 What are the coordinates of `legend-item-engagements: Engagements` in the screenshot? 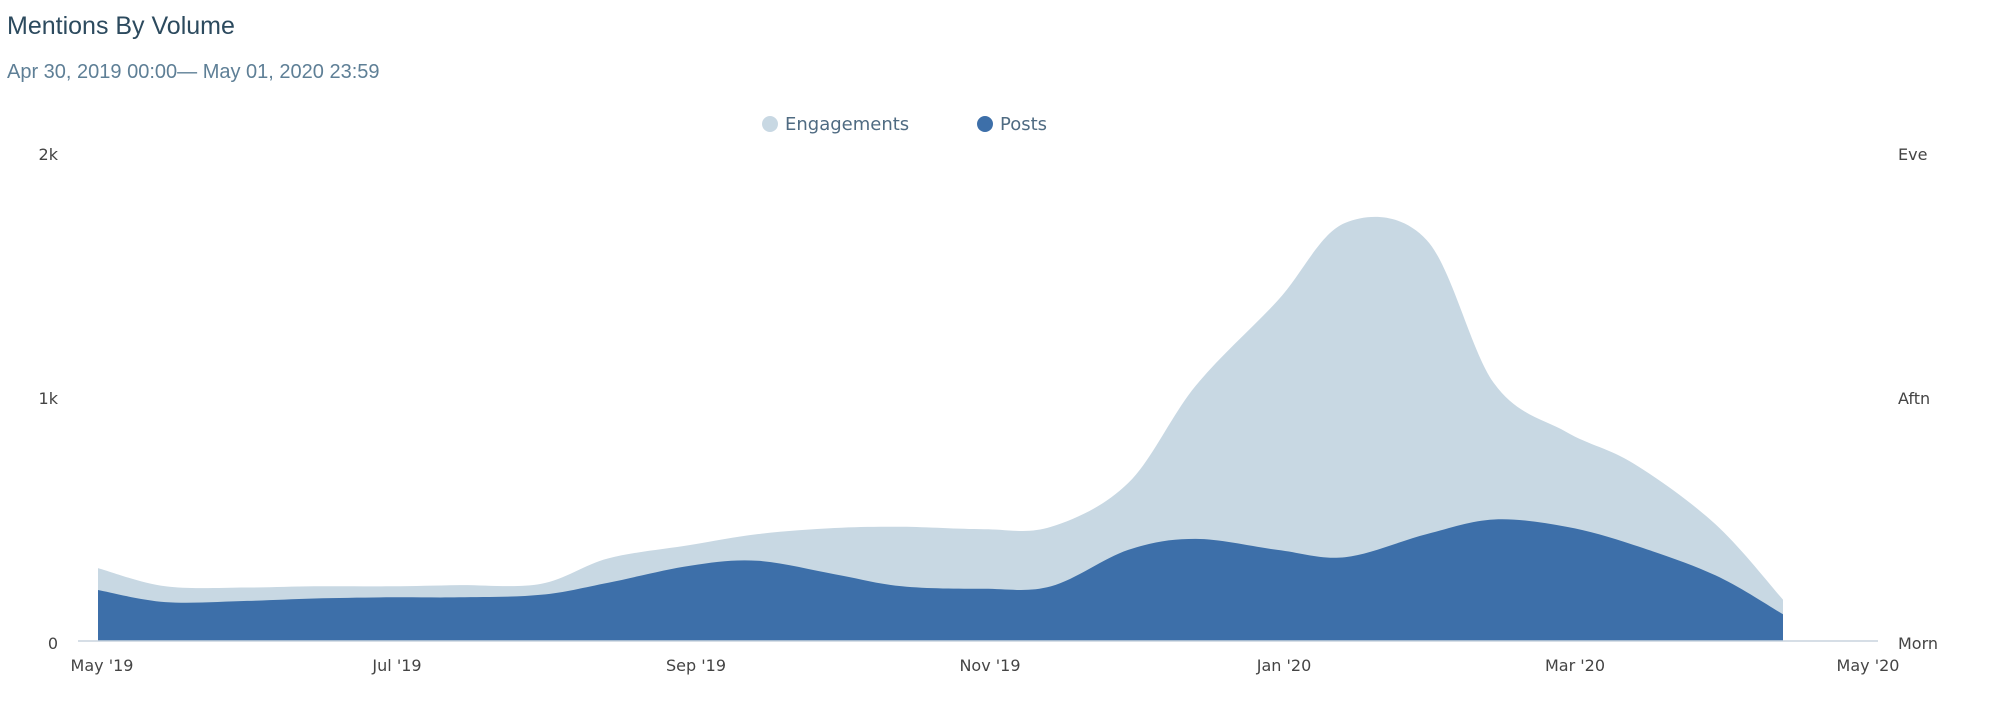 It's located at (835, 124).